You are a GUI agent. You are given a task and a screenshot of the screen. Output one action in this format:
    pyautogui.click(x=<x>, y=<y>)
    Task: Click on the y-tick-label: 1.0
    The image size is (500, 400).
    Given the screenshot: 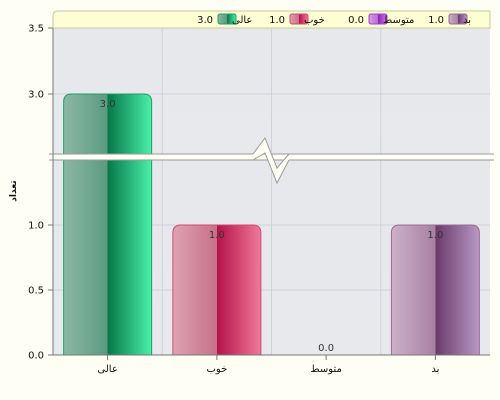 What is the action you would take?
    pyautogui.click(x=36, y=226)
    